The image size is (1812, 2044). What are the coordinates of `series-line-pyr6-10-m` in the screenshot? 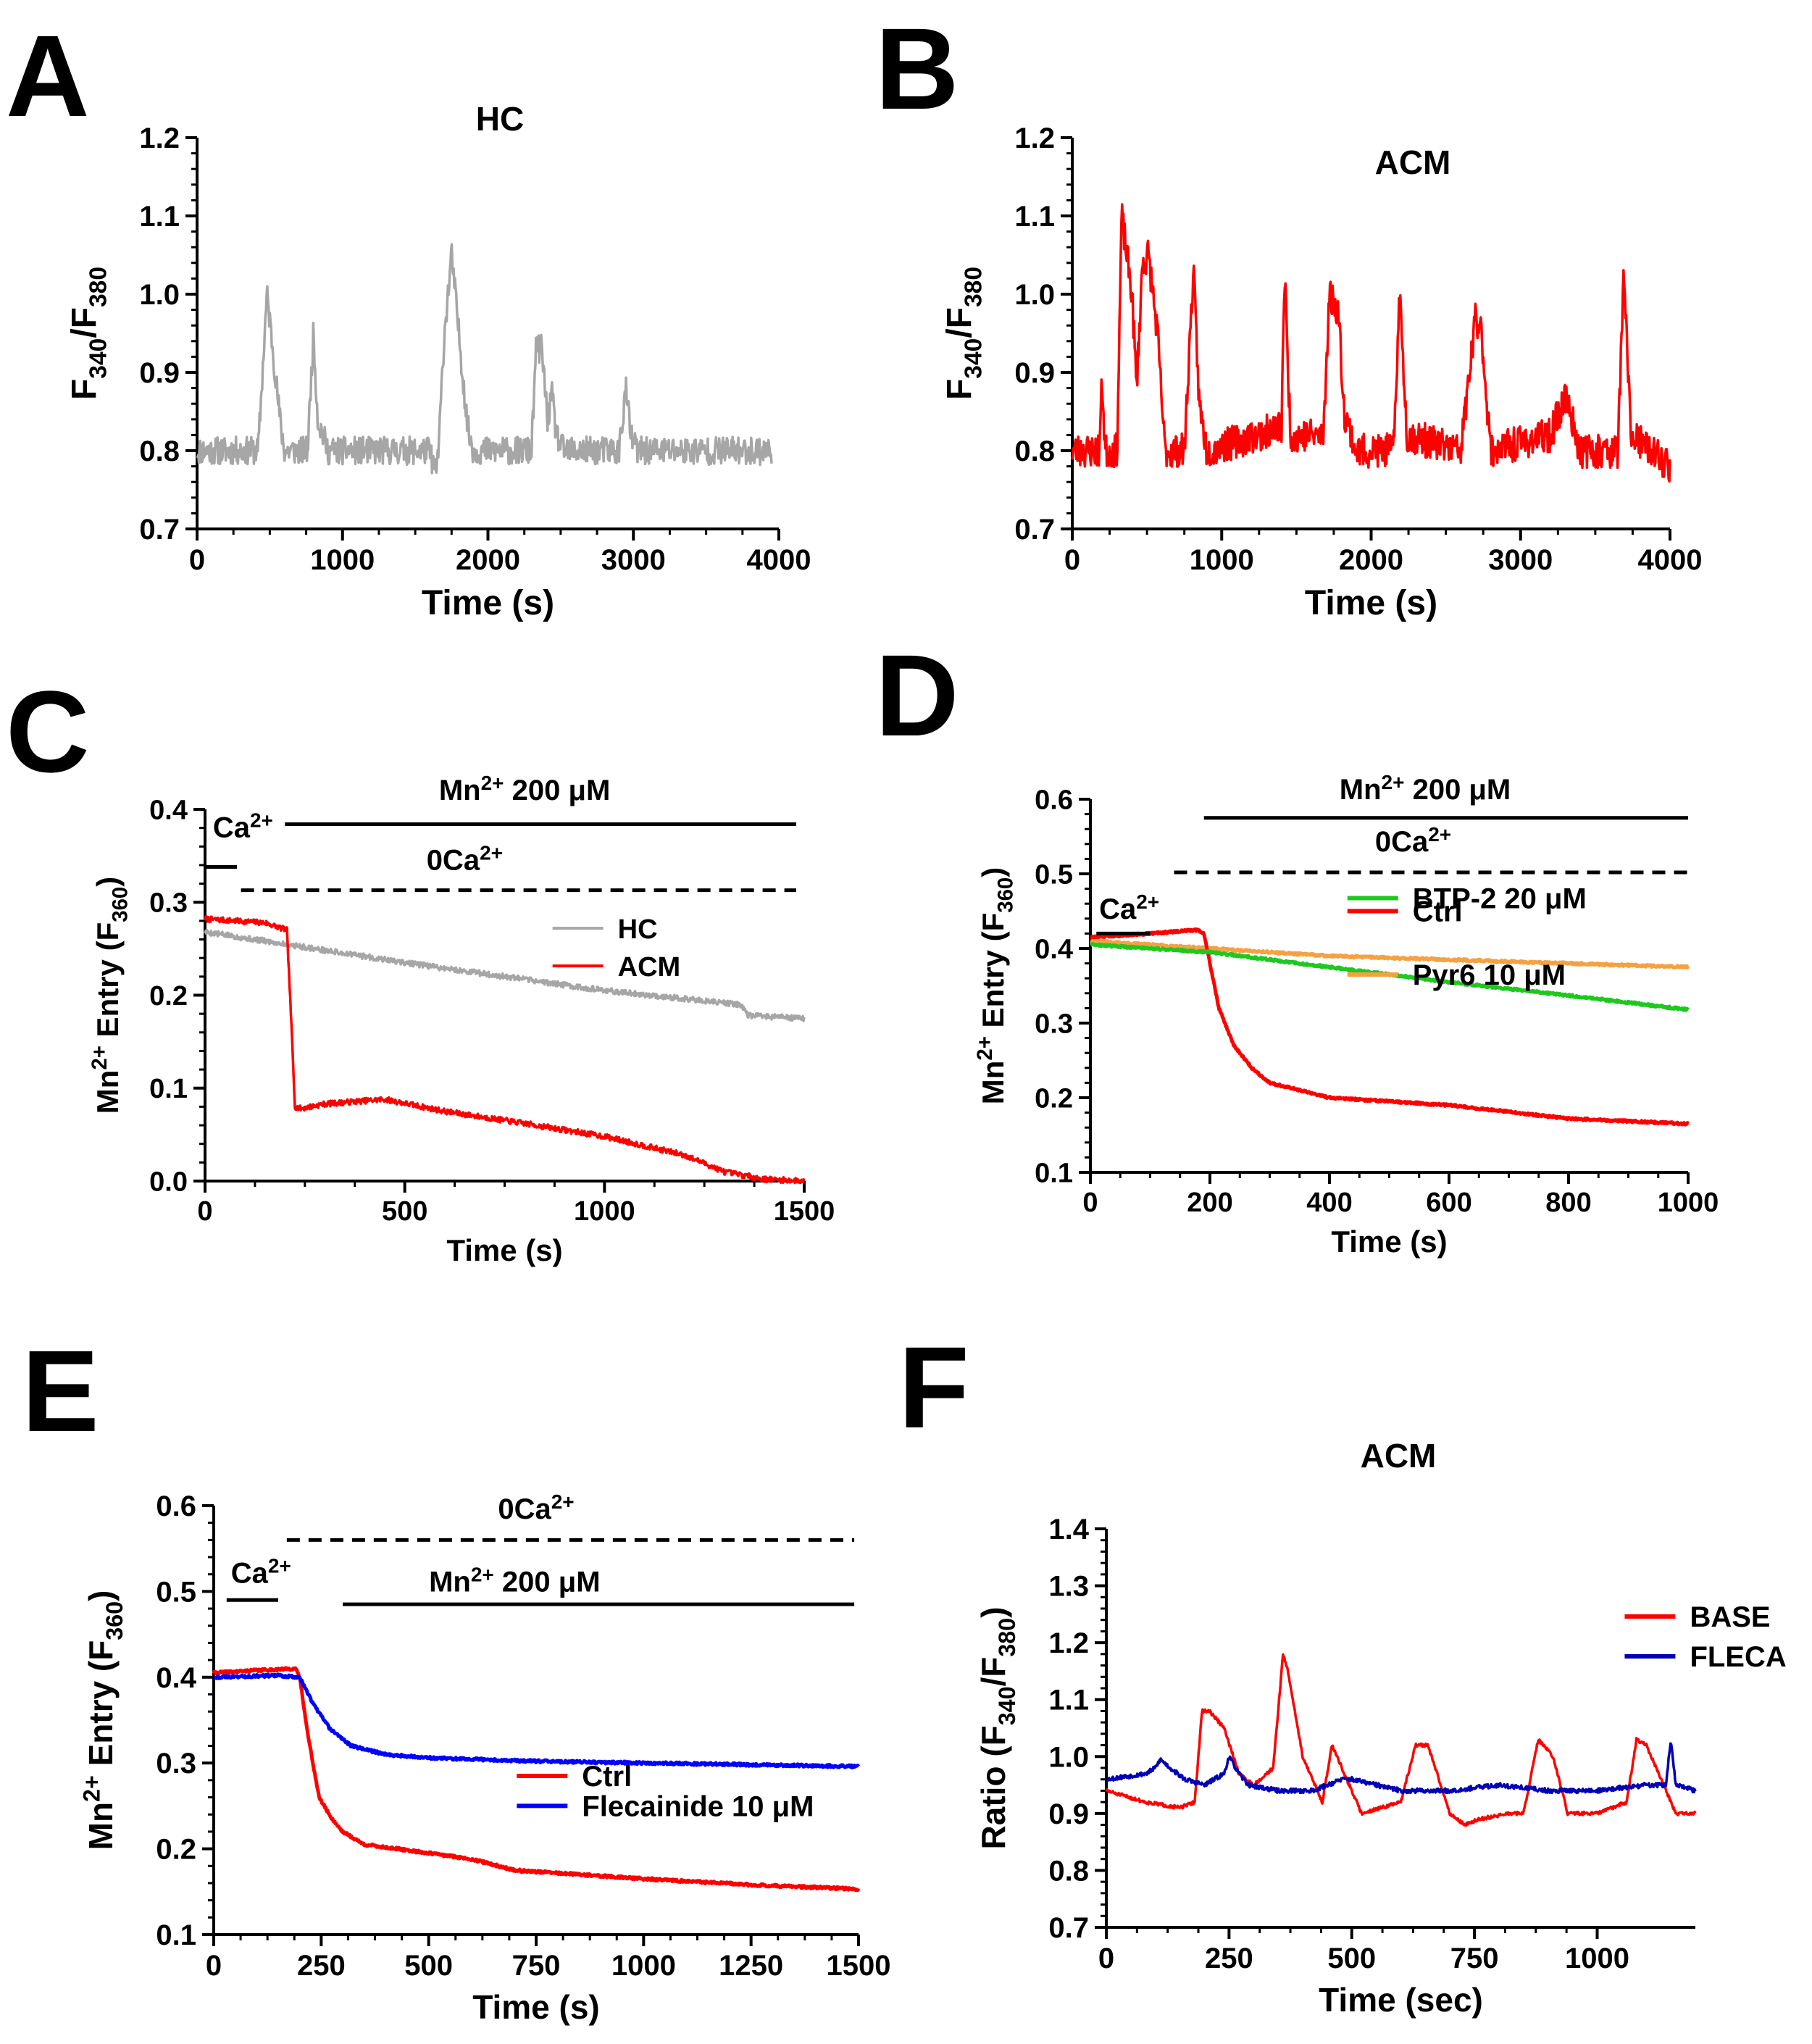 It's located at (1389, 954).